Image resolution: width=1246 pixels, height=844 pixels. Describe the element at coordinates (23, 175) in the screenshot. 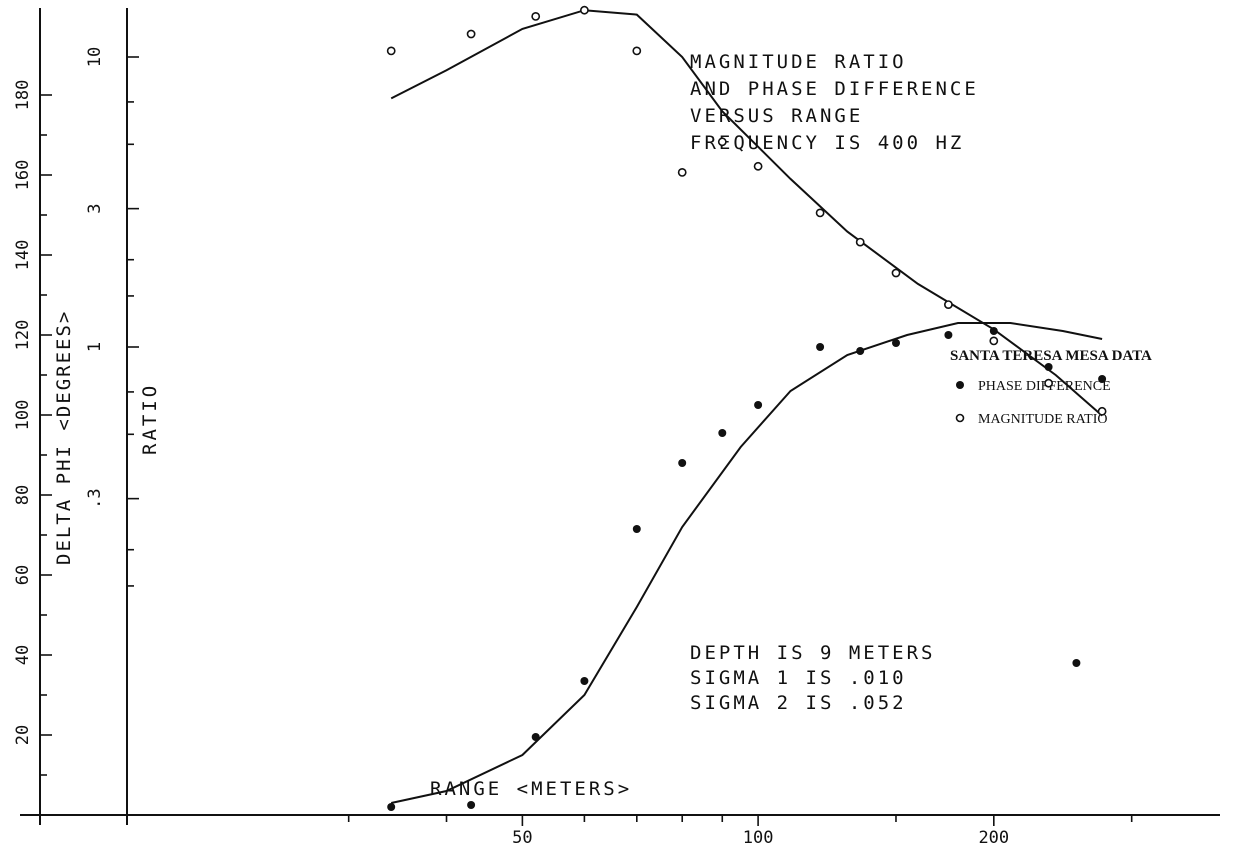

I see `phase-tick-label: 160` at that location.